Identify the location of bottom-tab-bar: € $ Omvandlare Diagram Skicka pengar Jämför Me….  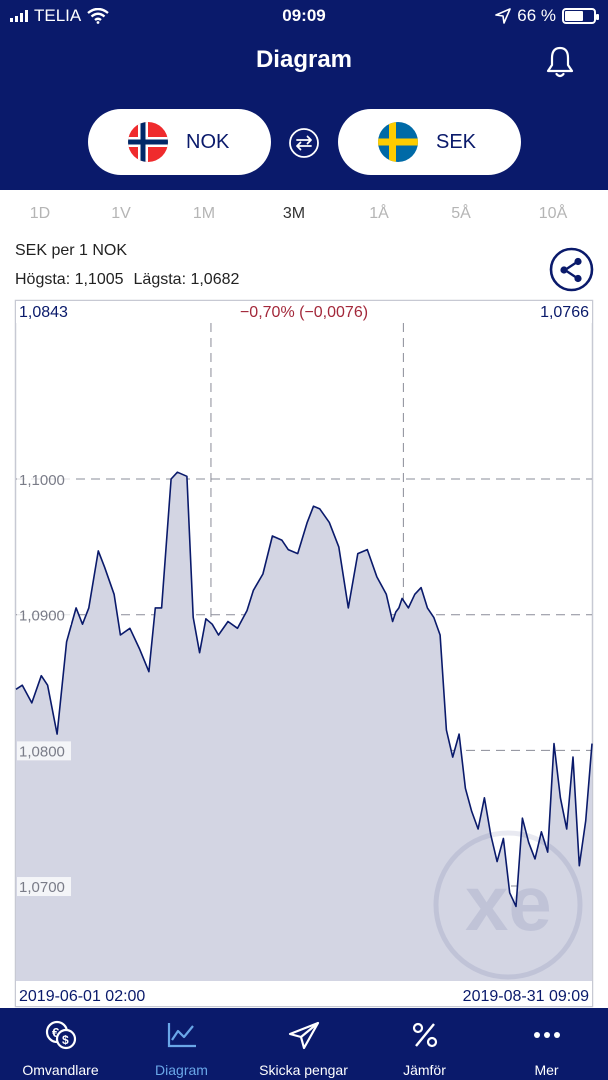
(304, 1044).